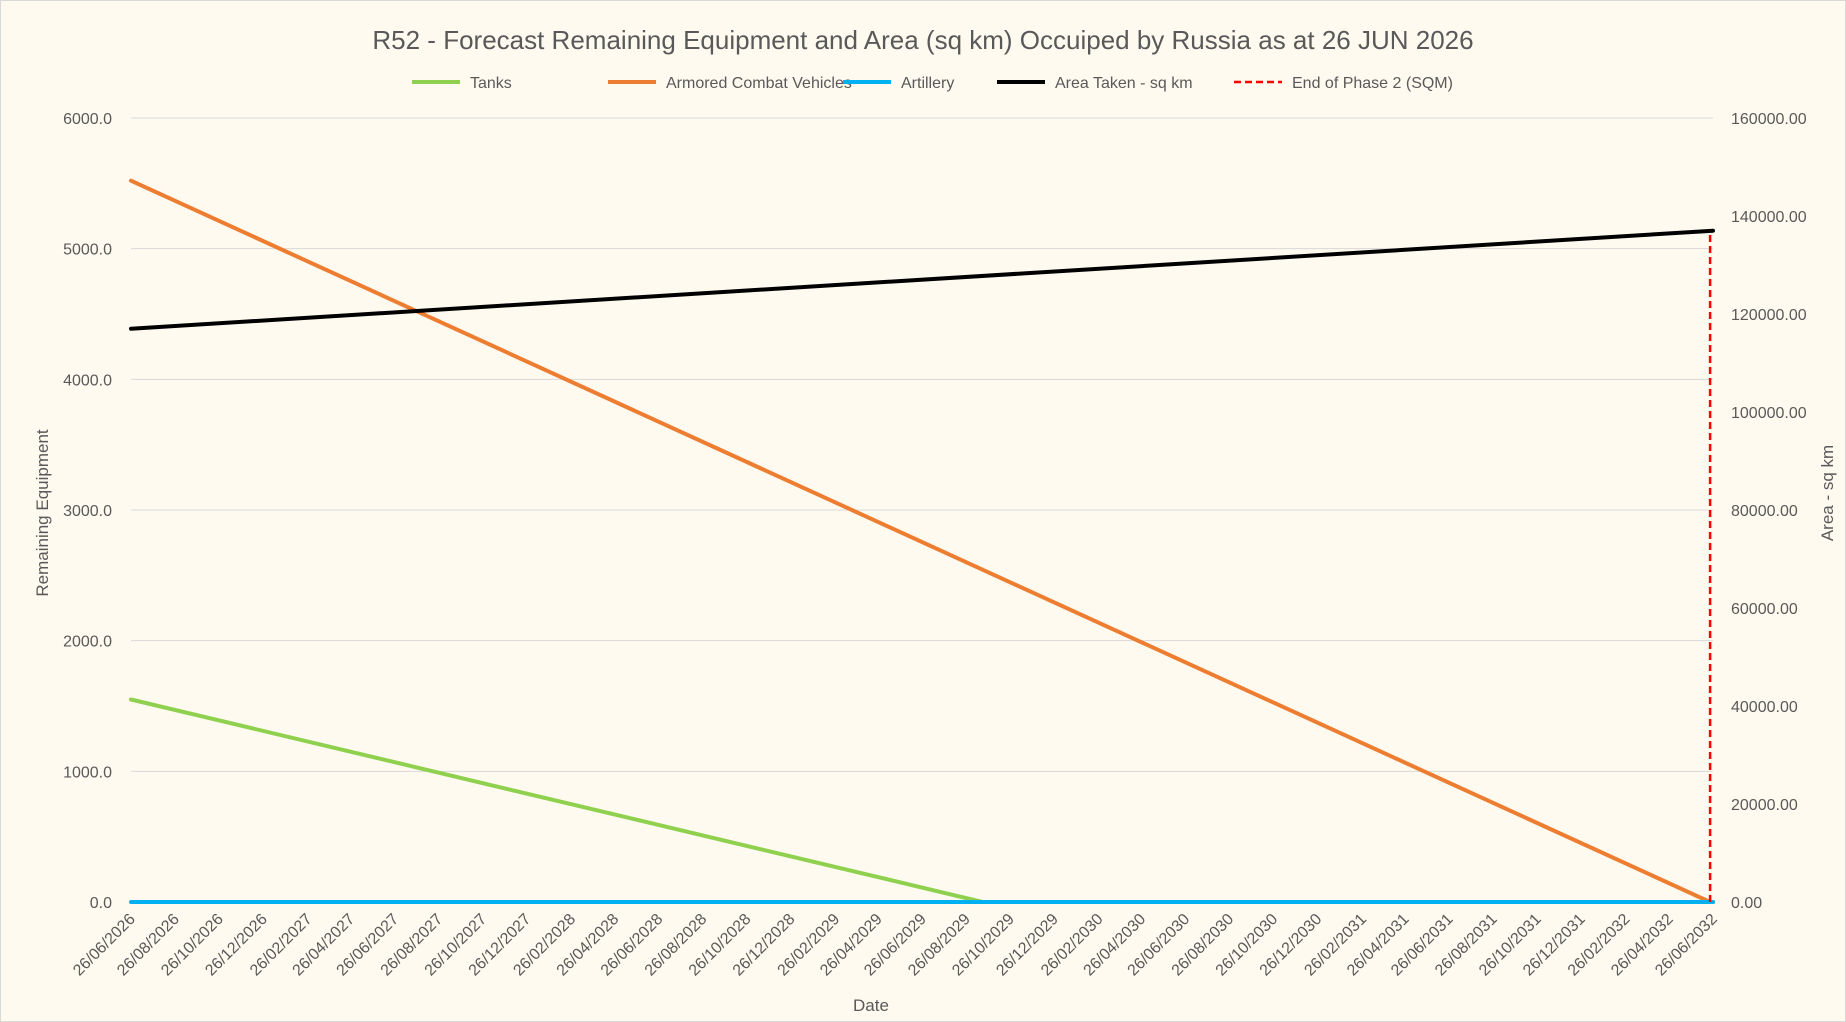 This screenshot has width=1846, height=1022. I want to click on y-axis-left-title: Remaining Equipment, so click(42, 513).